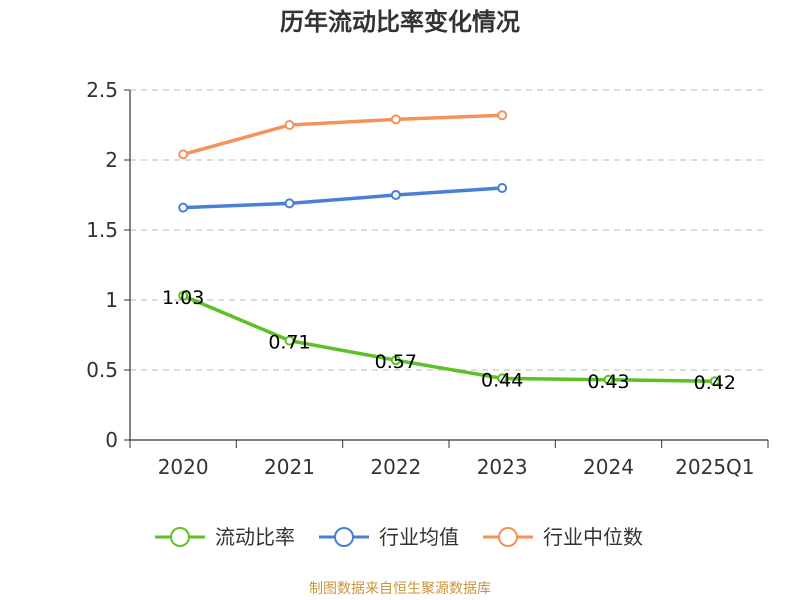 The height and width of the screenshot is (600, 800). What do you see at coordinates (289, 467) in the screenshot?
I see `x-tick-label: 2021` at bounding box center [289, 467].